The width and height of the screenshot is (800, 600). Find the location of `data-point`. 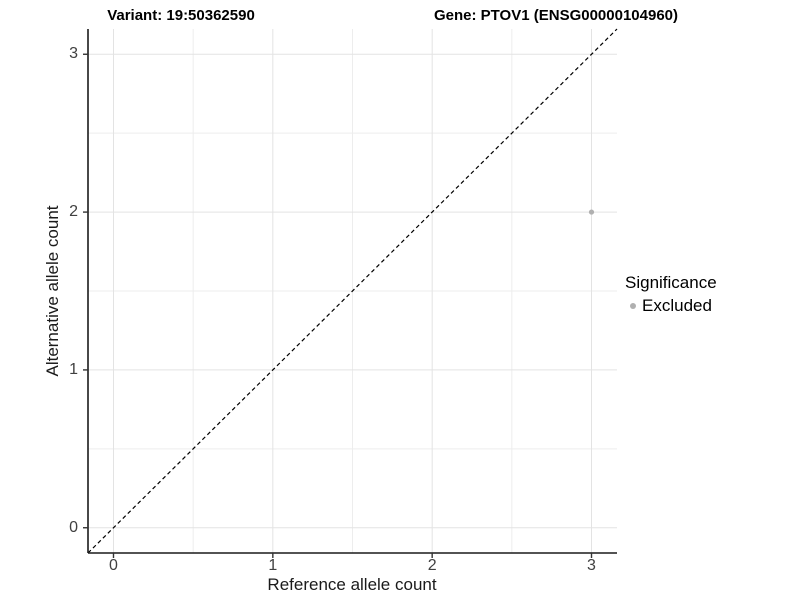

data-point is located at coordinates (591, 212).